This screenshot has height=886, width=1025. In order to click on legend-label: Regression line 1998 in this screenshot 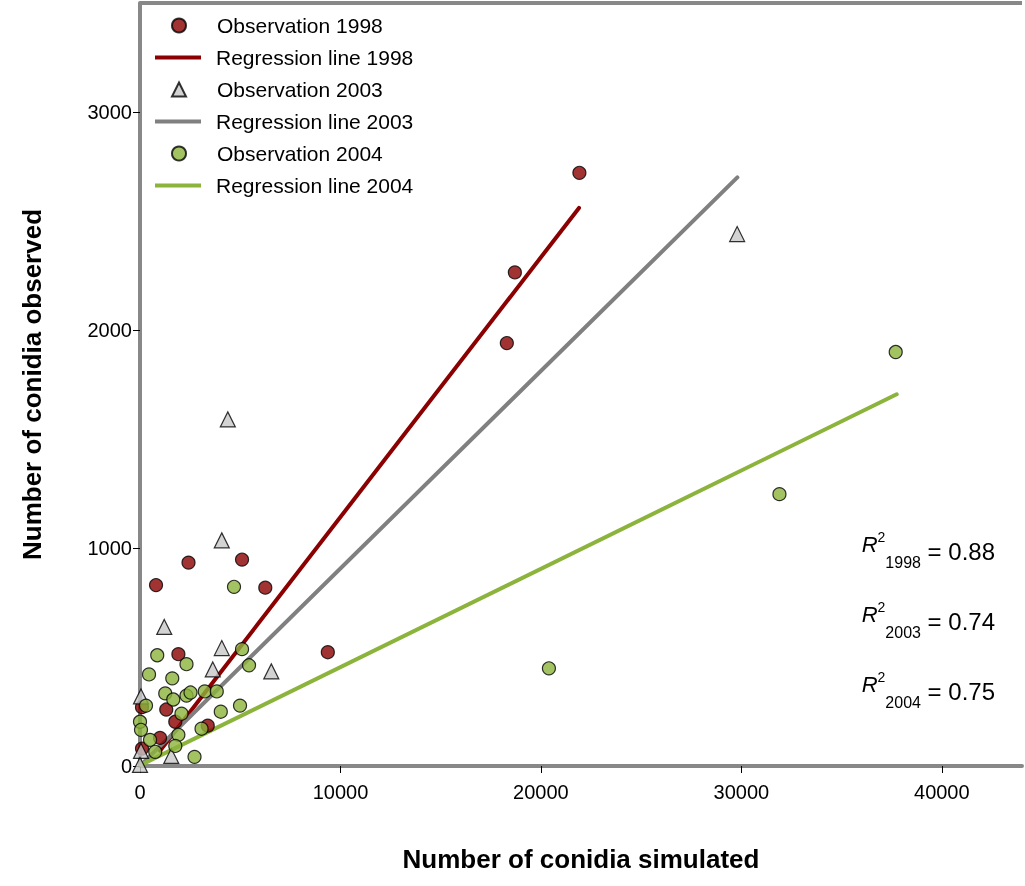, I will do `click(315, 57)`.